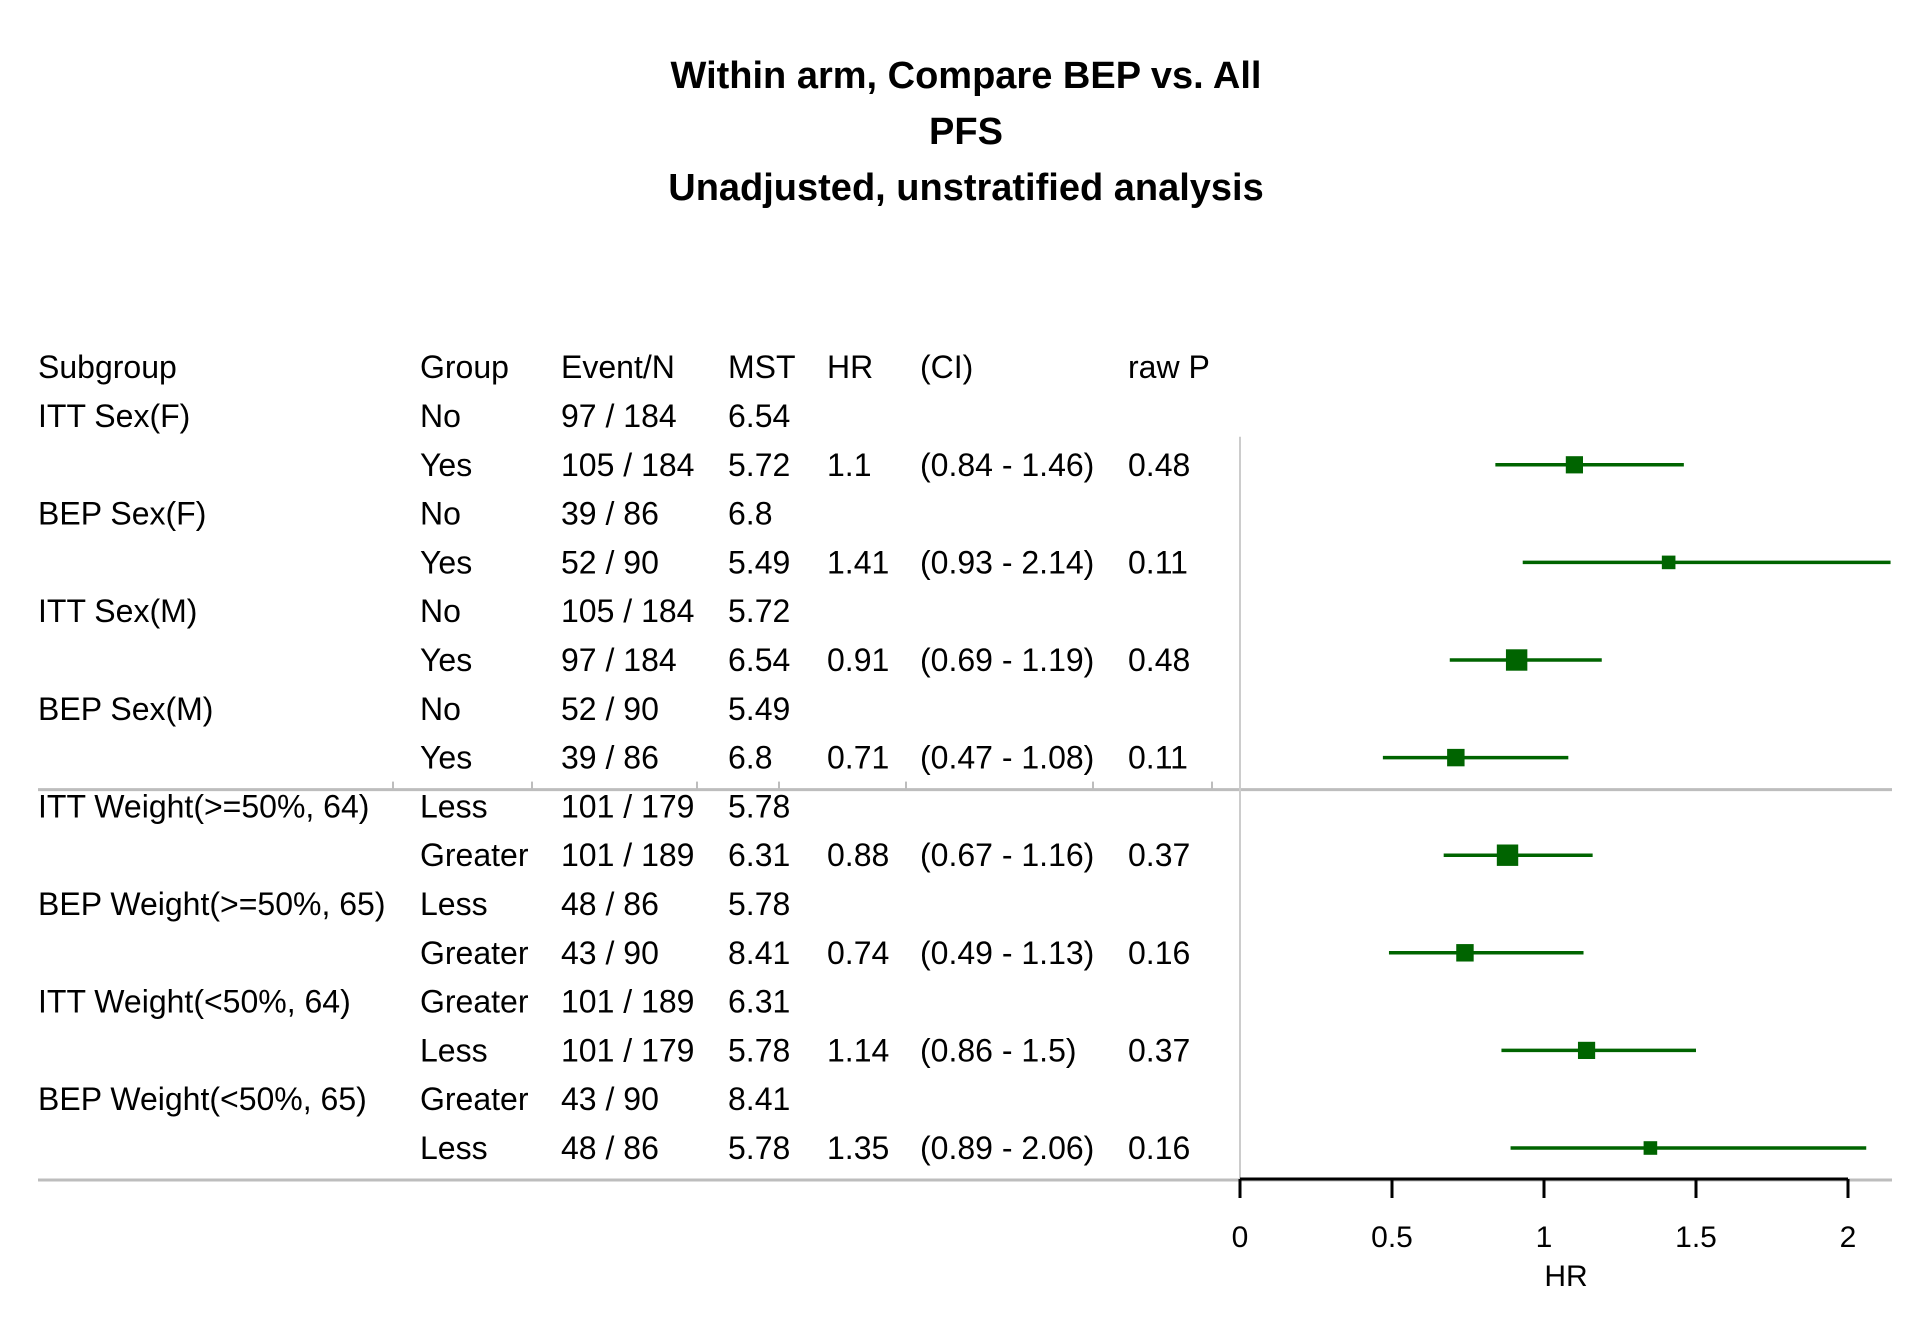  What do you see at coordinates (619, 660) in the screenshot?
I see `event-n-cell: 97 / 184` at bounding box center [619, 660].